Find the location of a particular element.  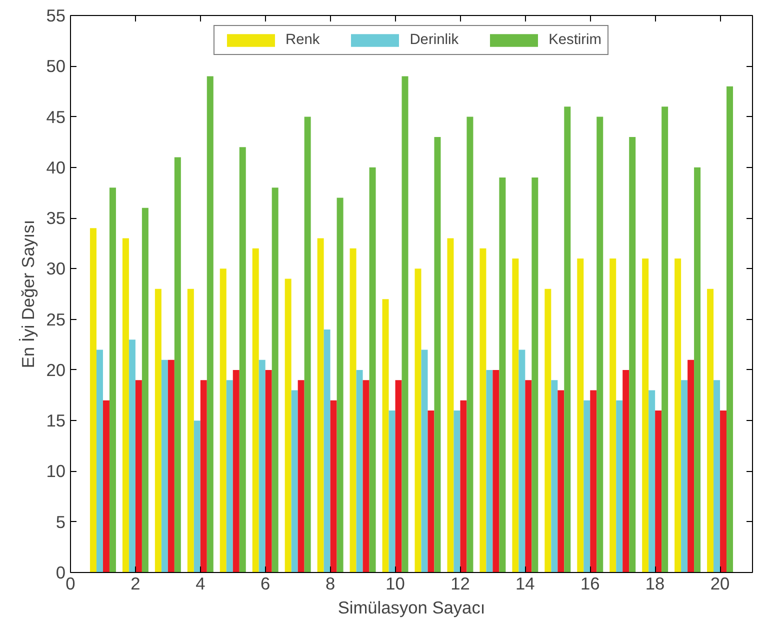

y-tick-label: 45 is located at coordinates (56, 116).